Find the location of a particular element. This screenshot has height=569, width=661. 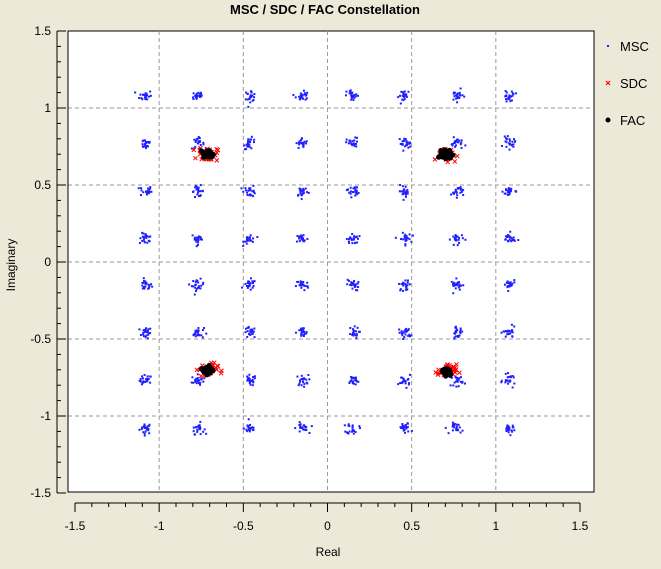

legend-item-msc: MSC is located at coordinates (628, 46).